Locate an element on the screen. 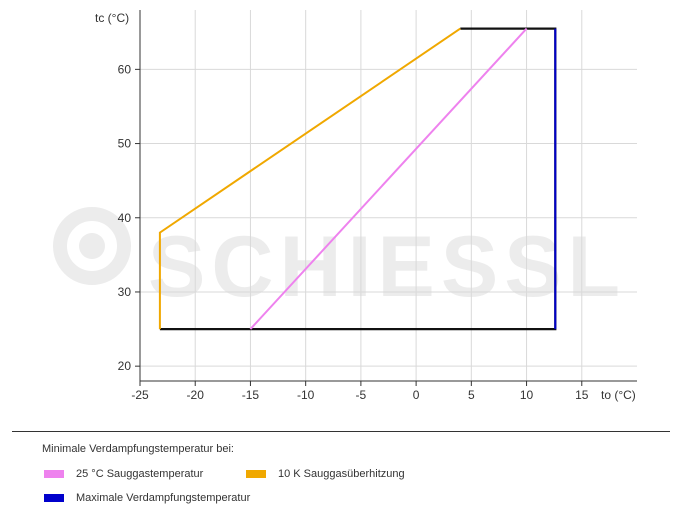 Image resolution: width=685 pixels, height=514 pixels. x-tick-label: -10 is located at coordinates (306, 395).